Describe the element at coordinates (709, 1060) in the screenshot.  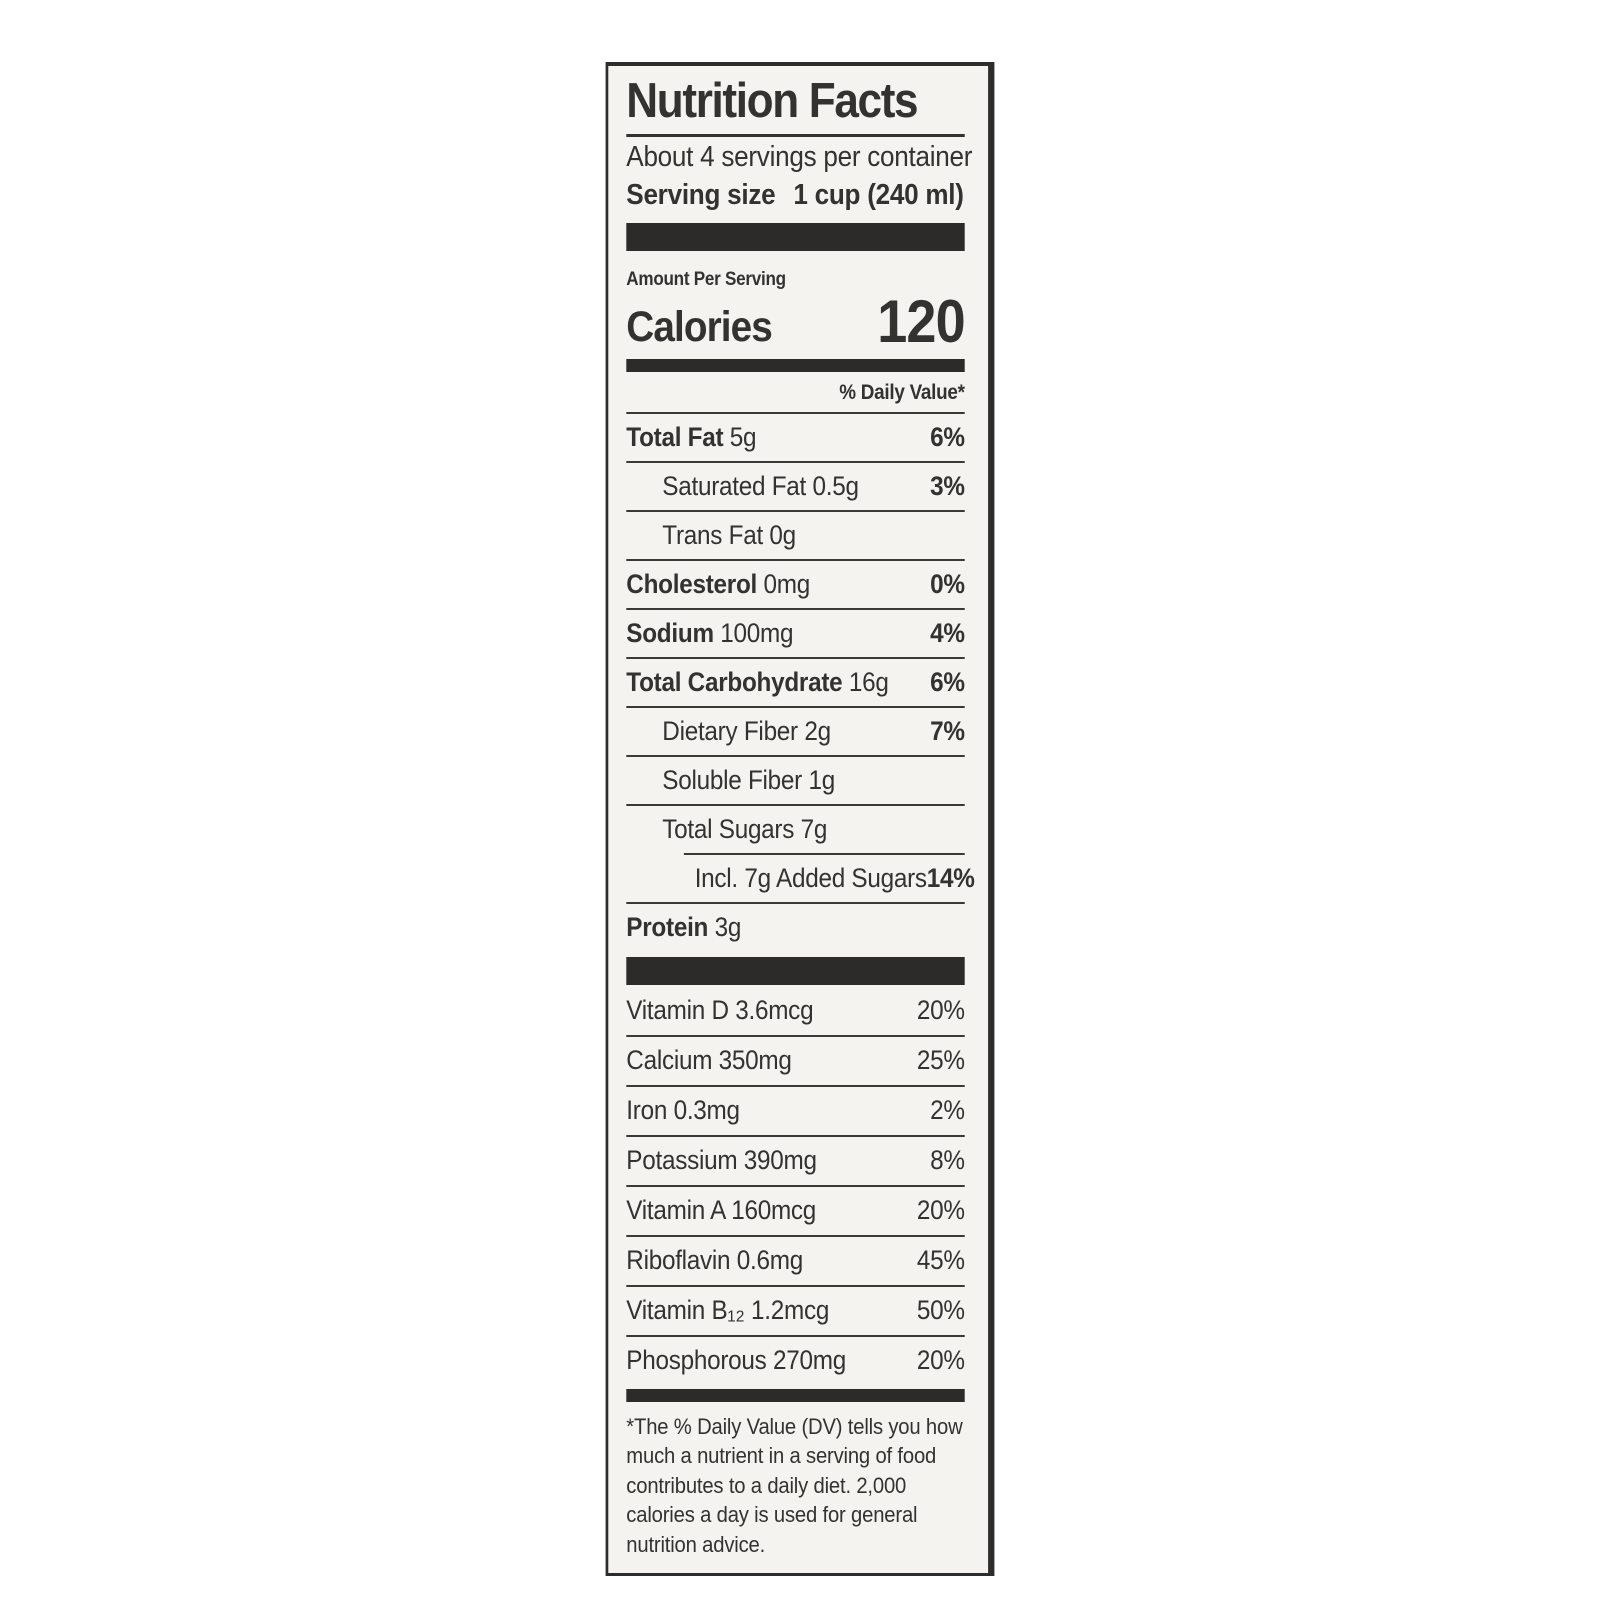
I see `nutrient-name: Calcium 350mg` at that location.